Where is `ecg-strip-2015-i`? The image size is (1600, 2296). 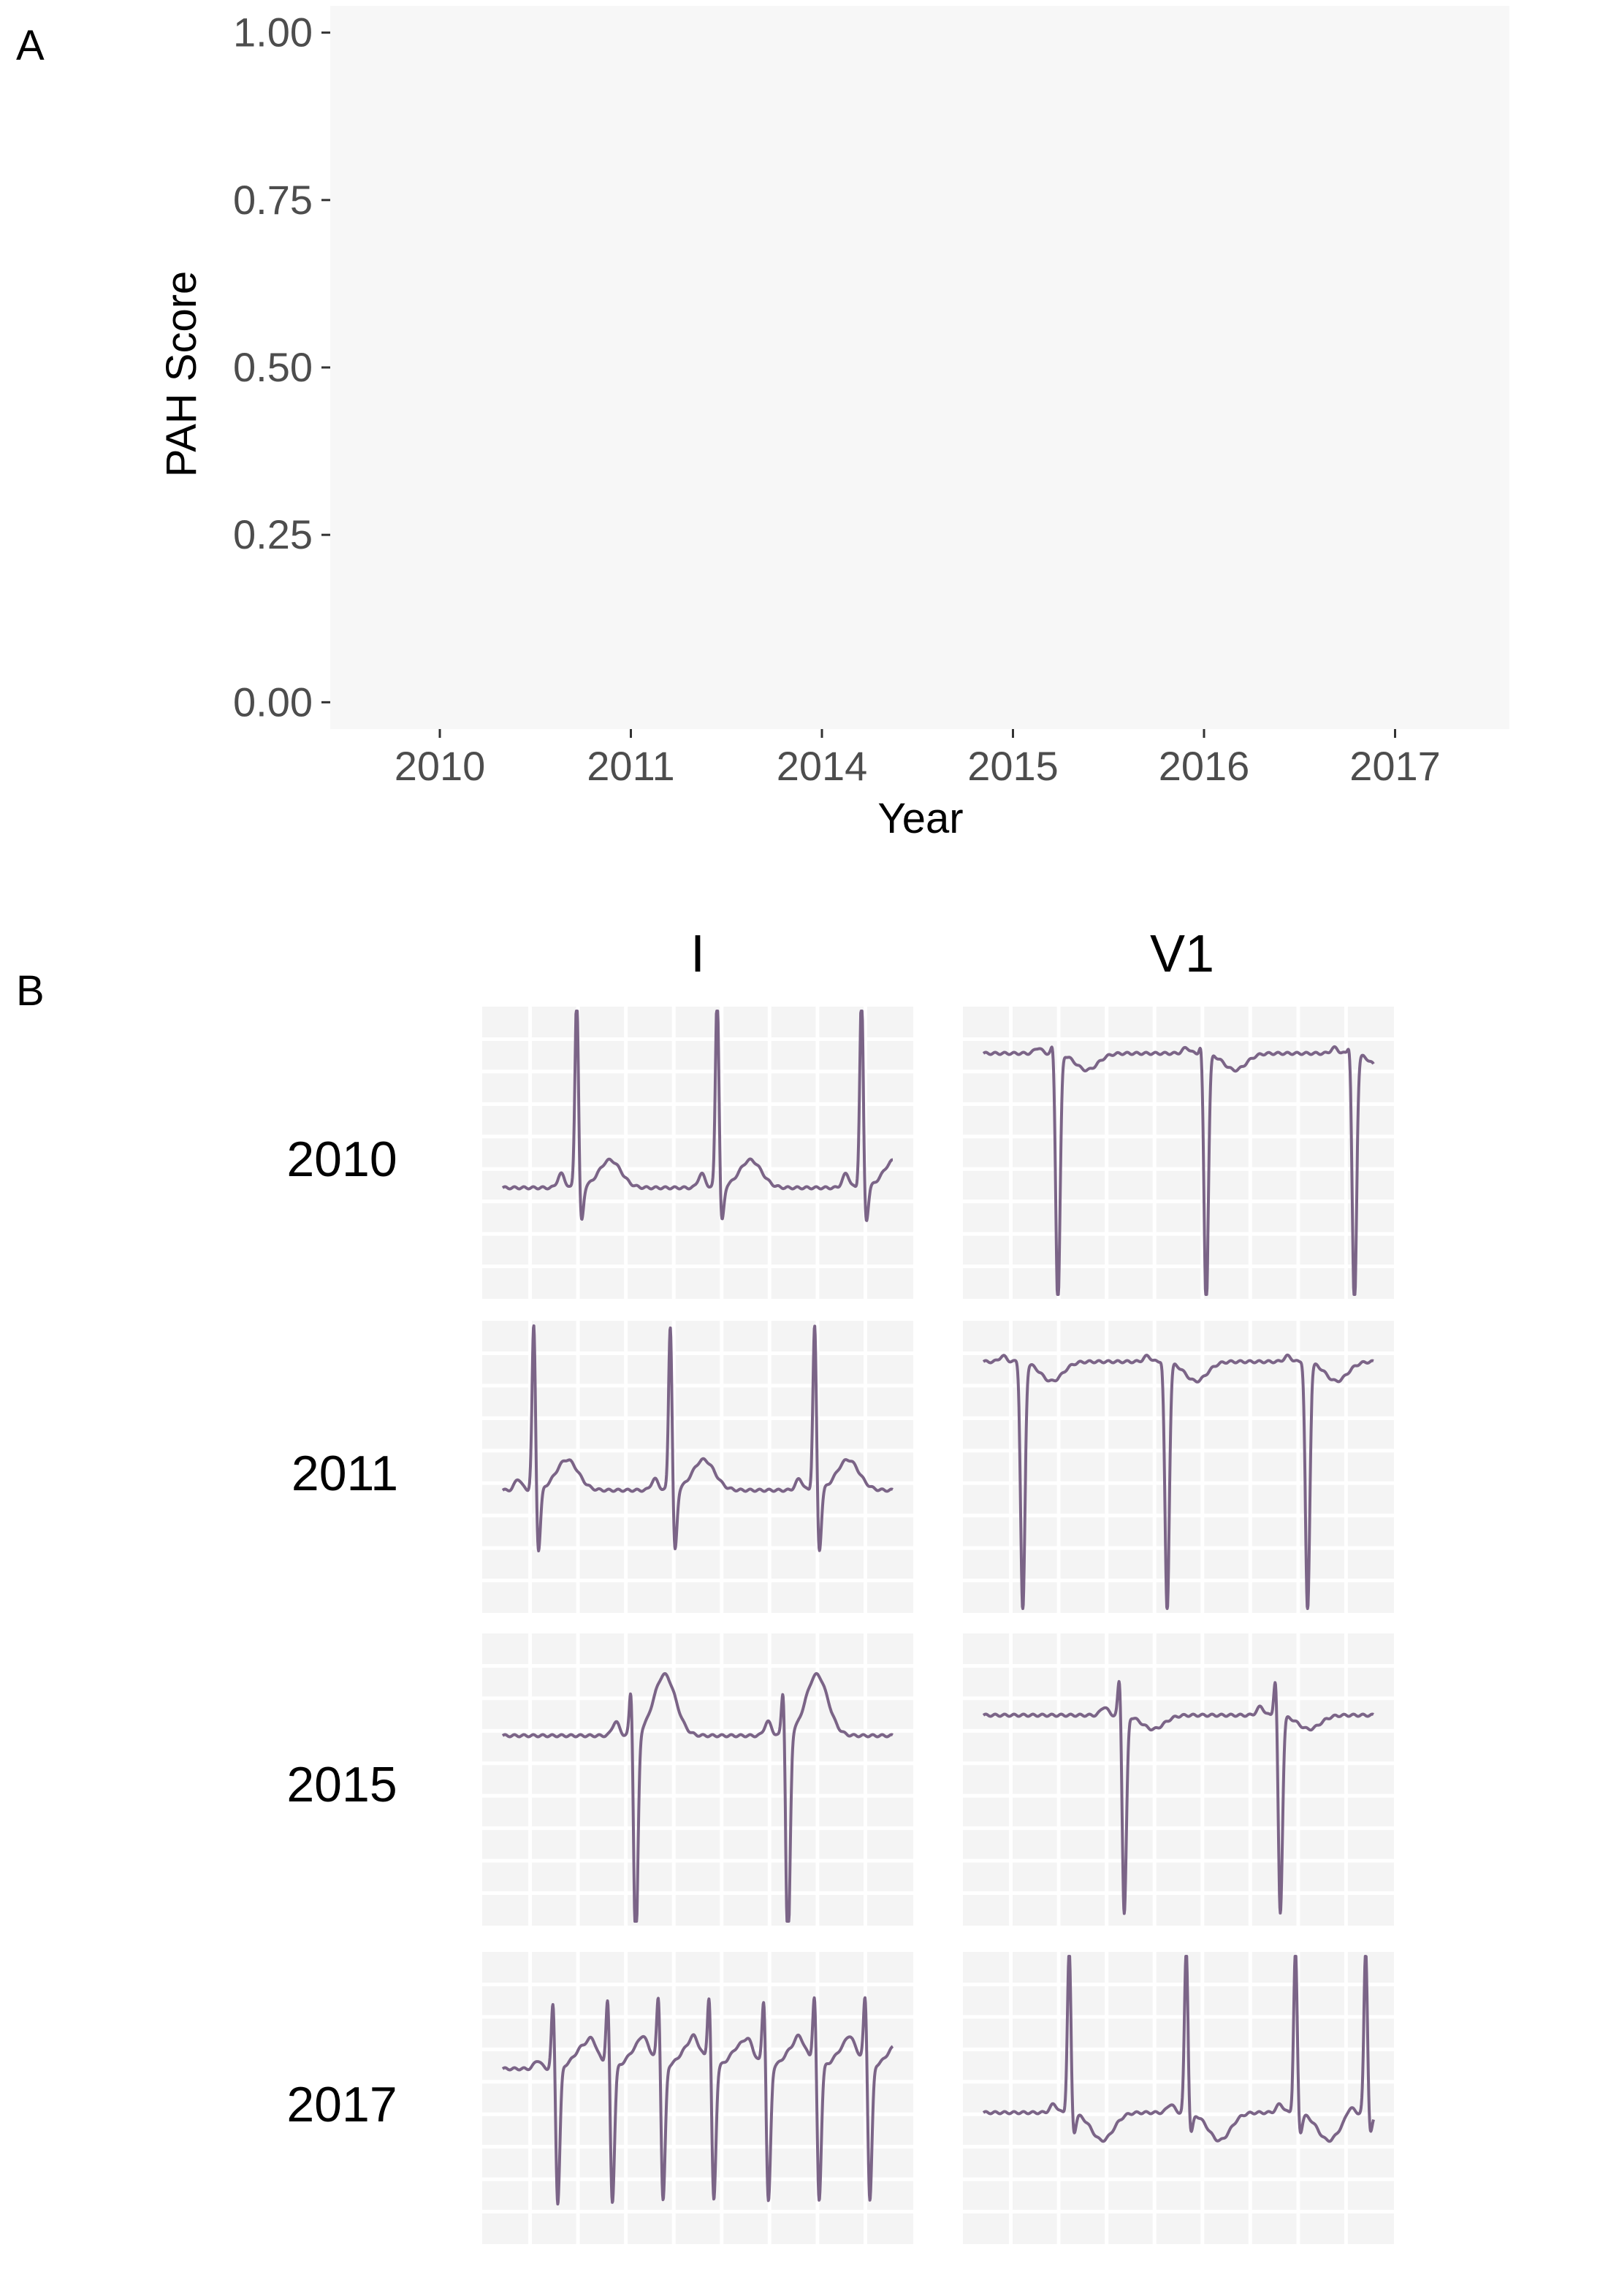 ecg-strip-2015-i is located at coordinates (697, 1779).